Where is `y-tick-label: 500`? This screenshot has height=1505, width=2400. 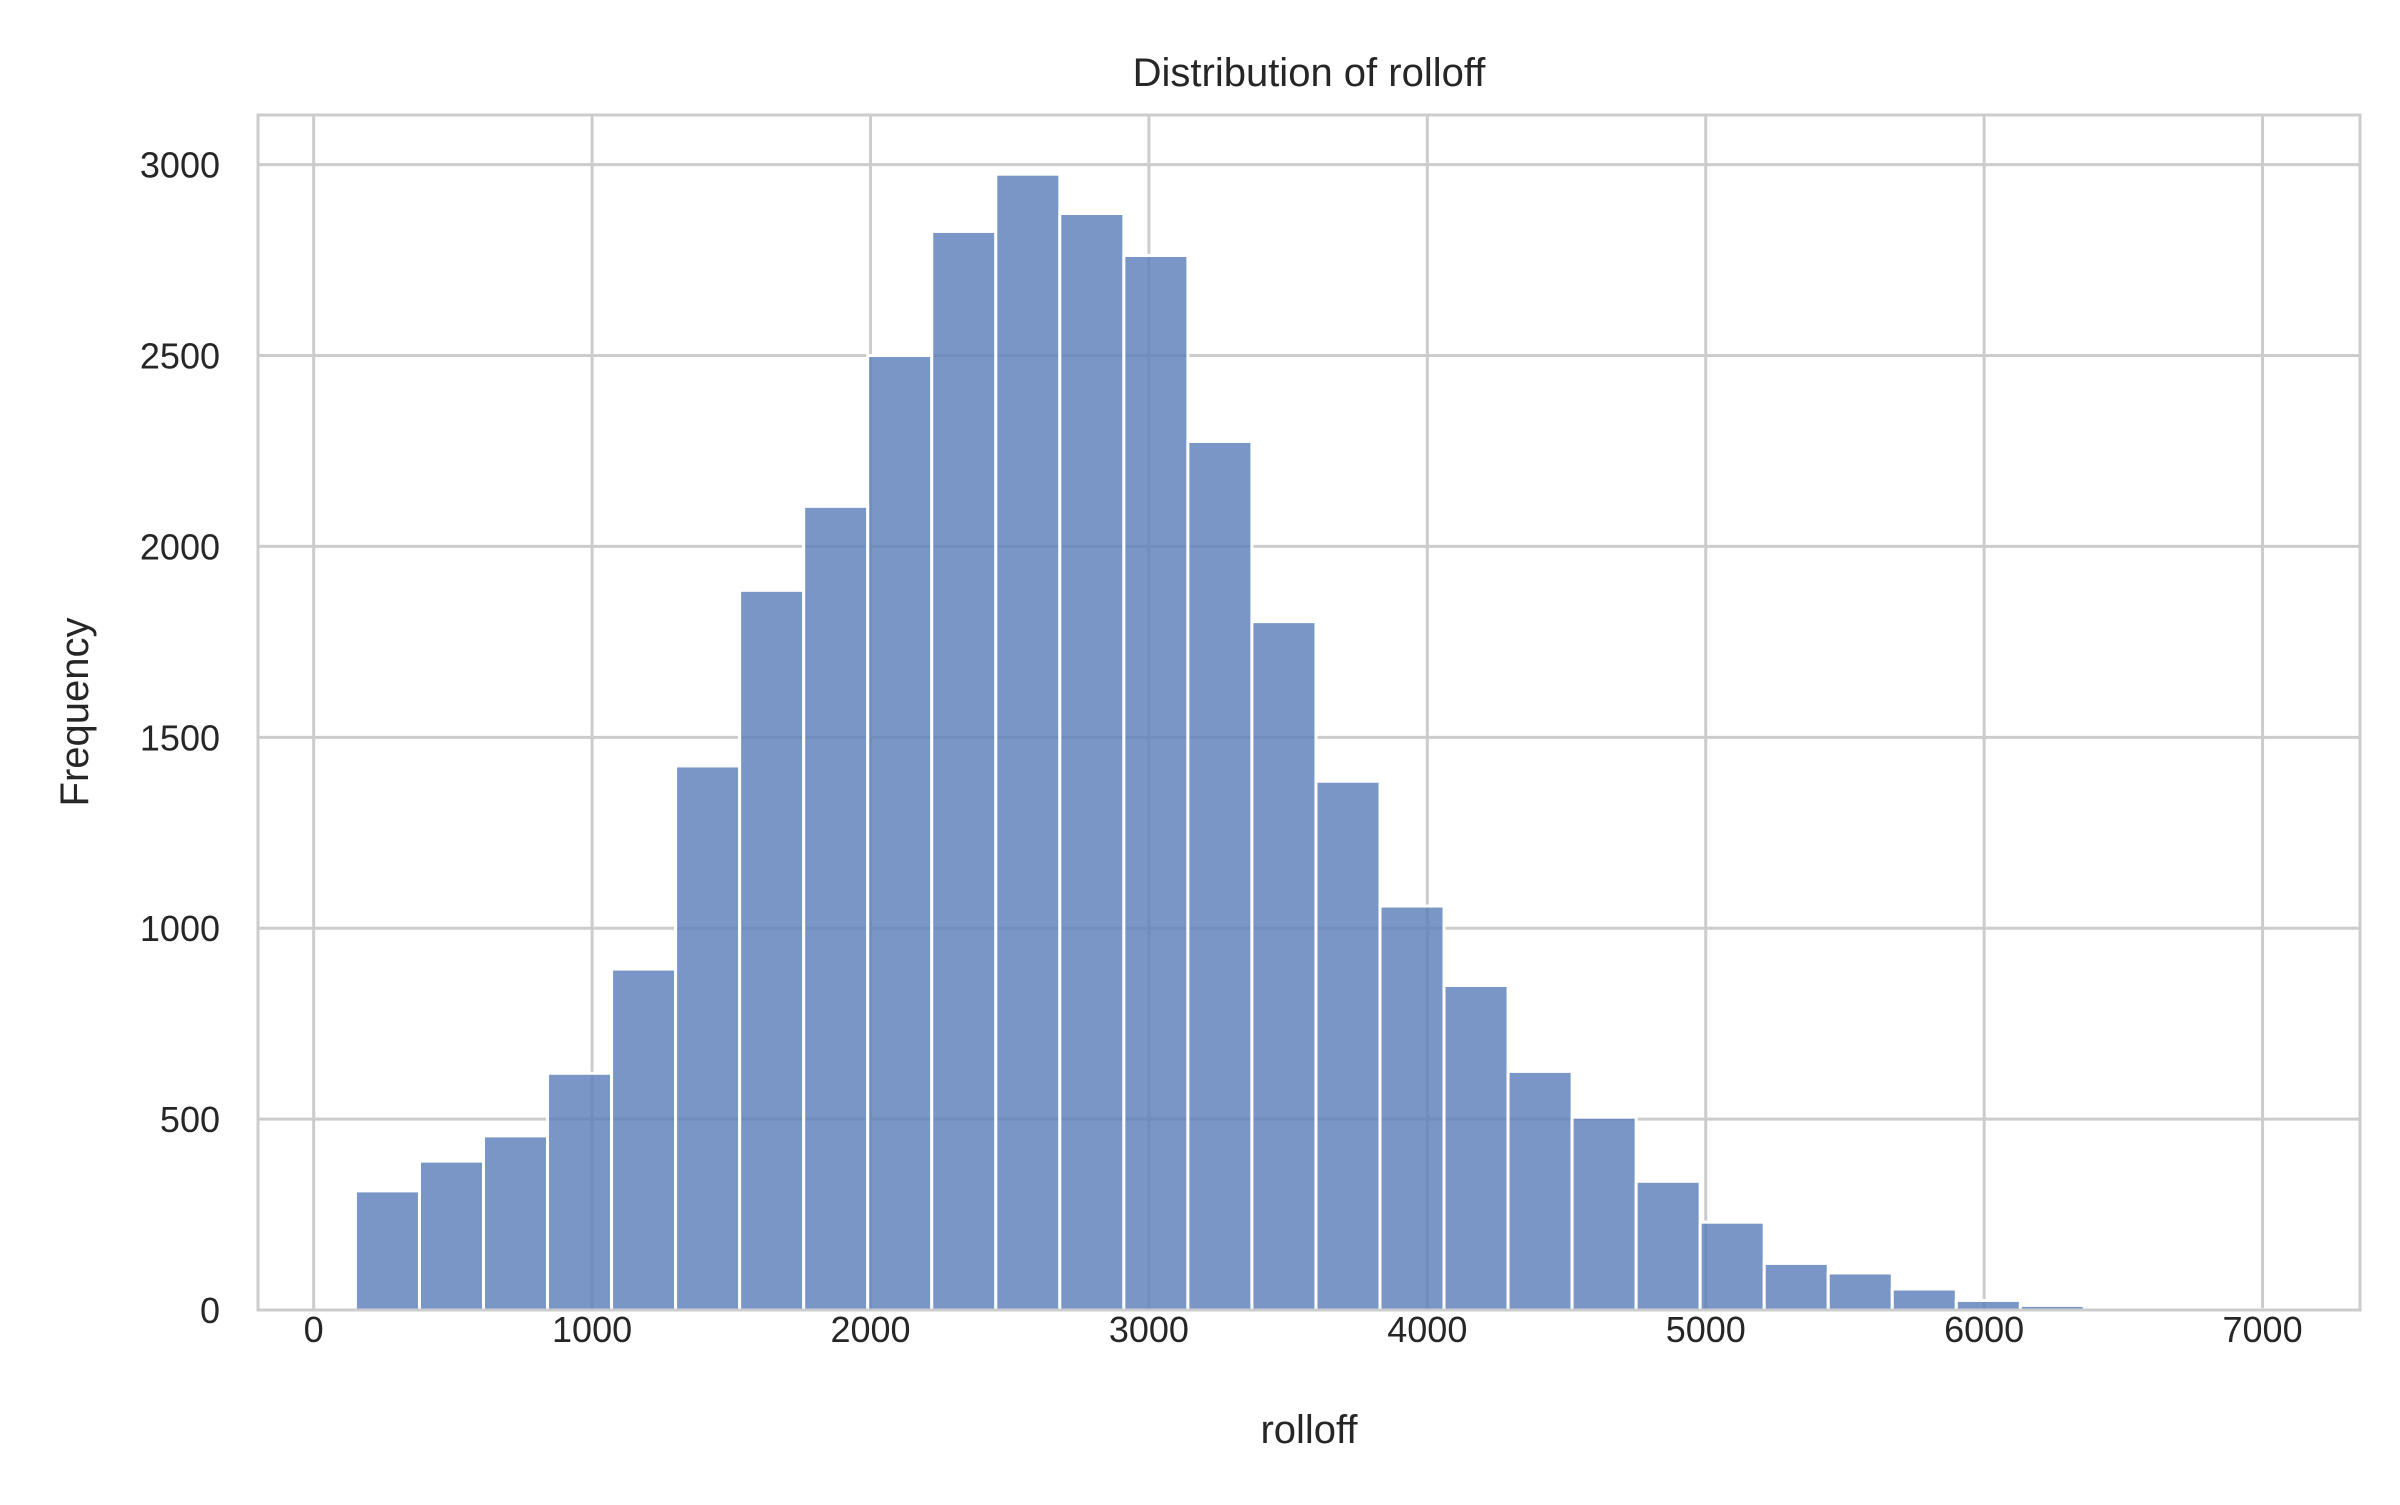
y-tick-label: 500 is located at coordinates (190, 1119).